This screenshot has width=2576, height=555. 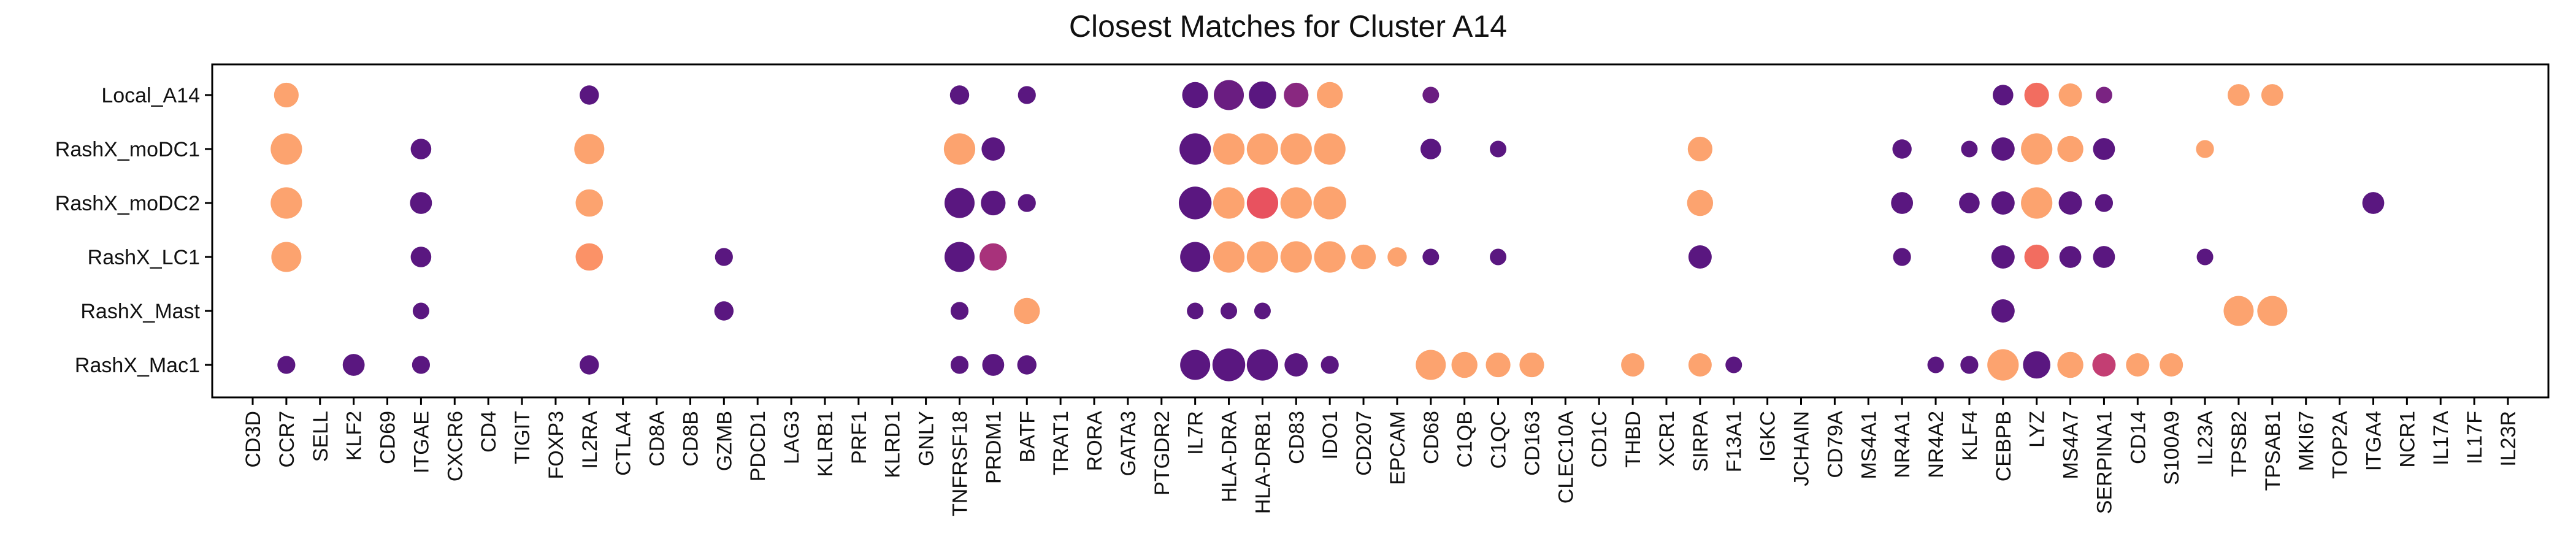 What do you see at coordinates (1397, 448) in the screenshot?
I see `x-tick-label: EPCAM` at bounding box center [1397, 448].